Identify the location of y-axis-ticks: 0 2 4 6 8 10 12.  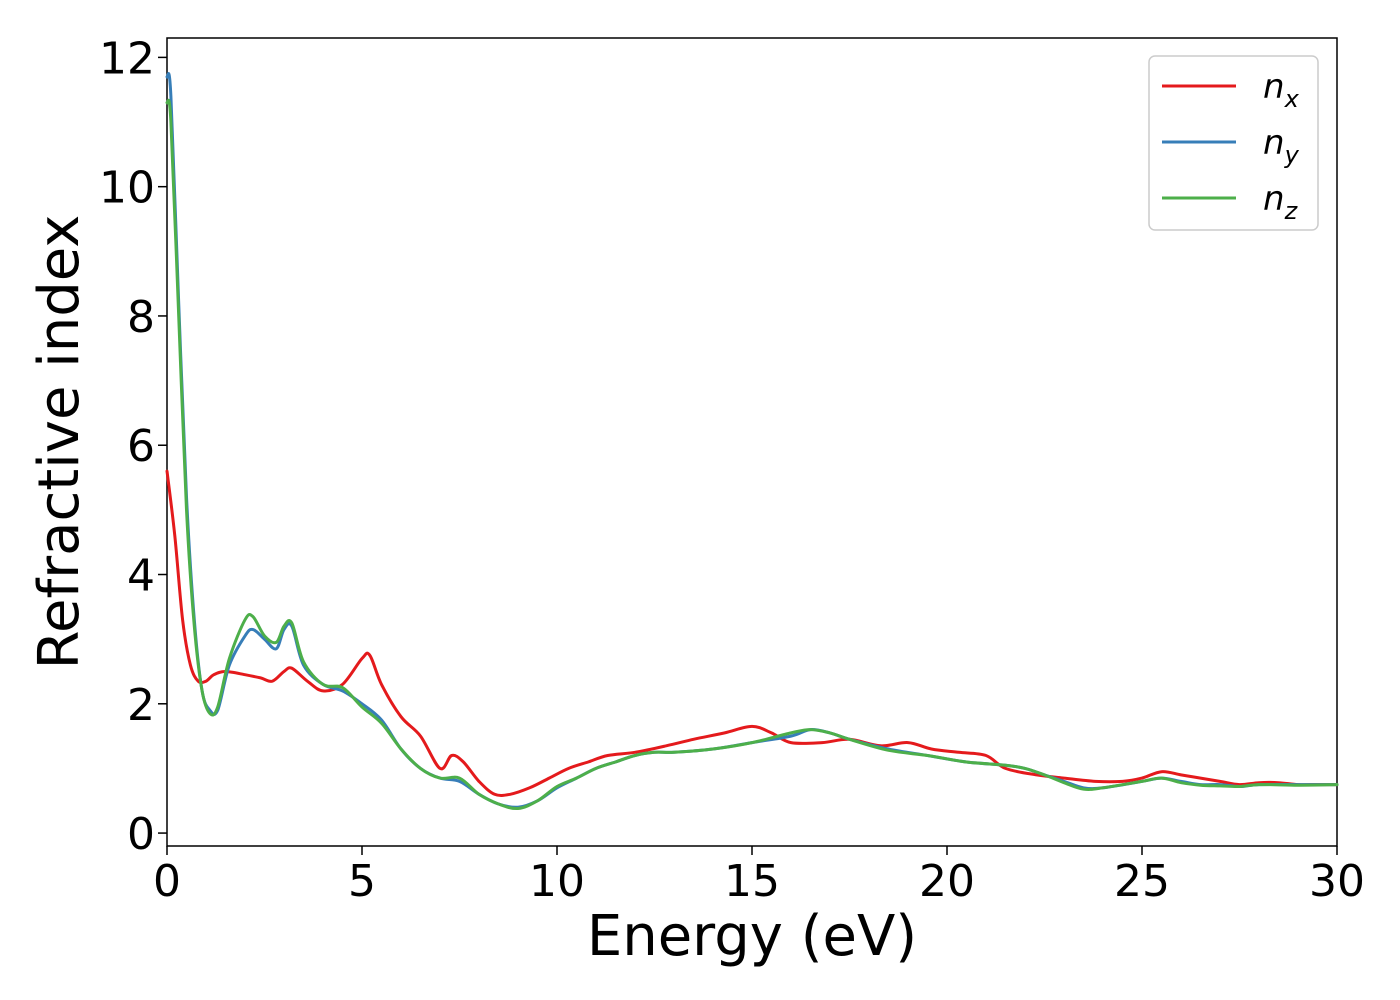
(133, 446).